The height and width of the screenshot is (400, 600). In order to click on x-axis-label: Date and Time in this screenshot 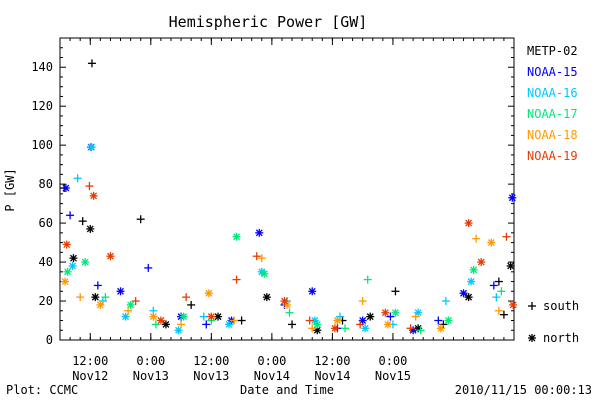, I will do `click(287, 390)`.